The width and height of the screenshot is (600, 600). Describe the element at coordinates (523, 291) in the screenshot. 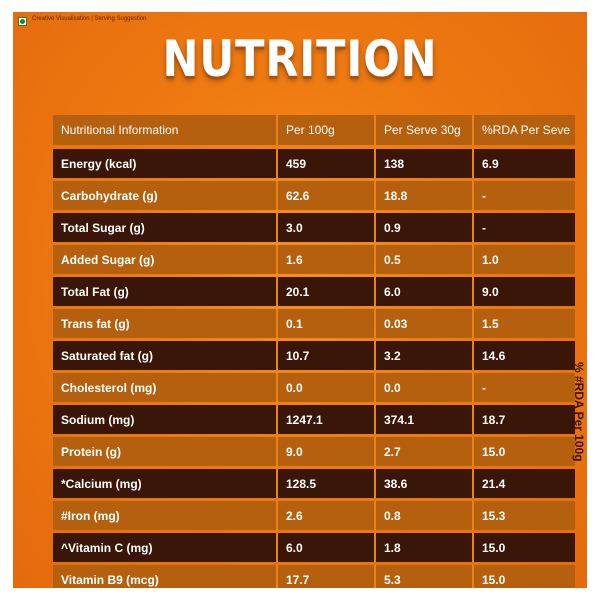

I see `cell-rda: 9.0` at that location.